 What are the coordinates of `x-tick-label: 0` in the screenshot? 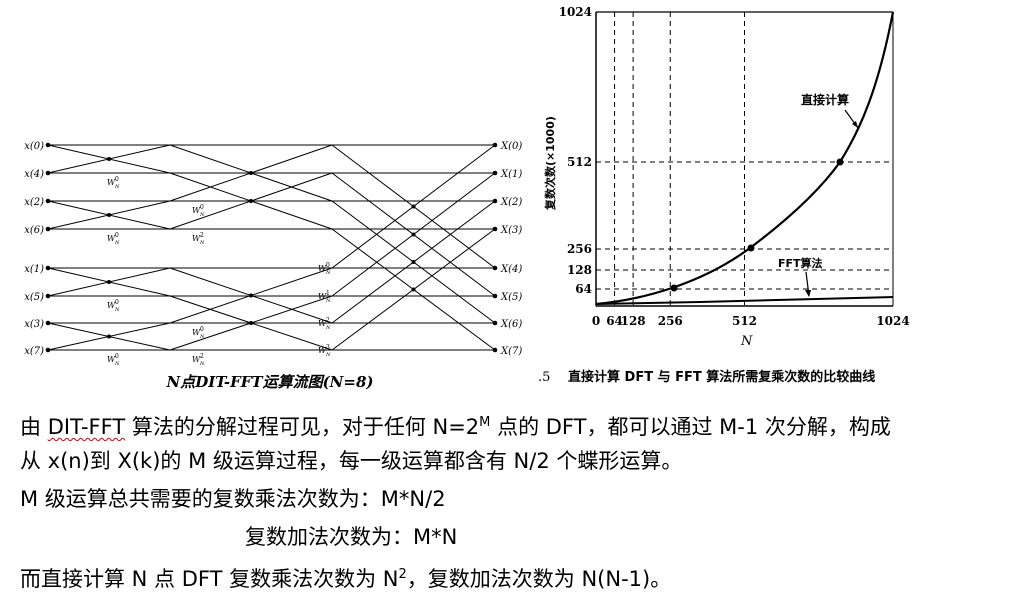 It's located at (596, 321).